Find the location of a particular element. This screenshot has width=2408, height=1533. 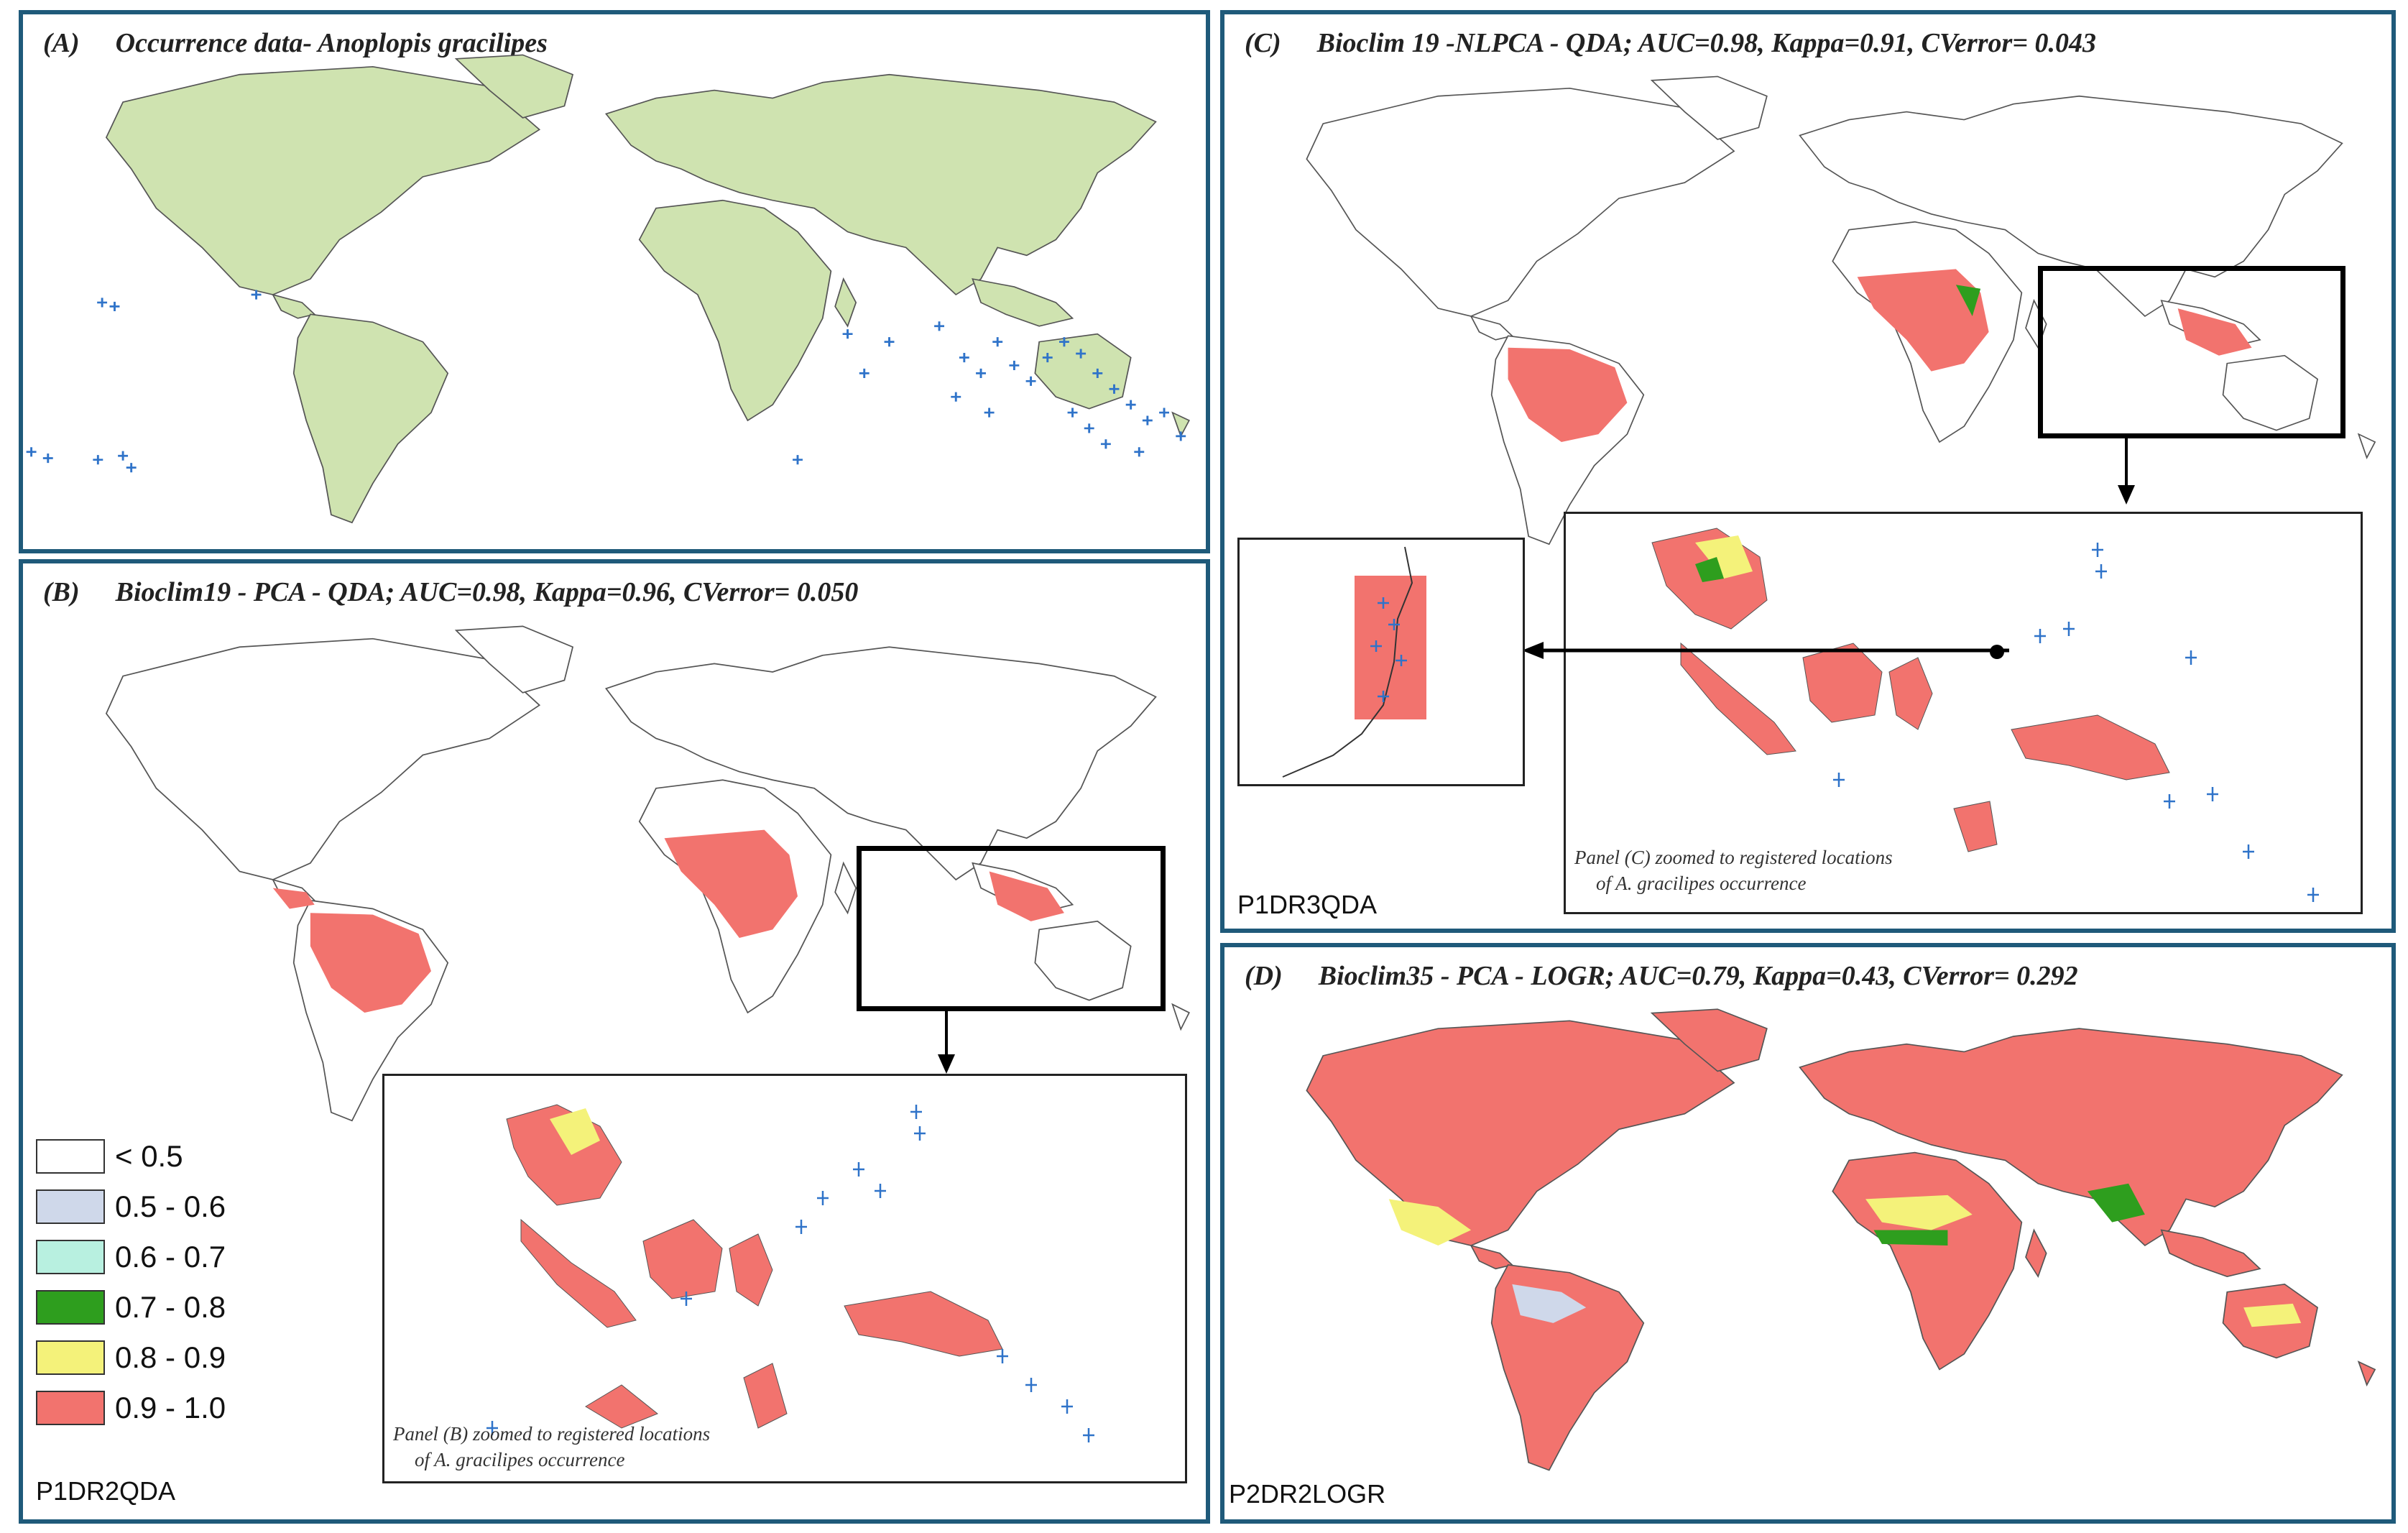

legend-item: 0.7 - 0.8 is located at coordinates (131, 1307).